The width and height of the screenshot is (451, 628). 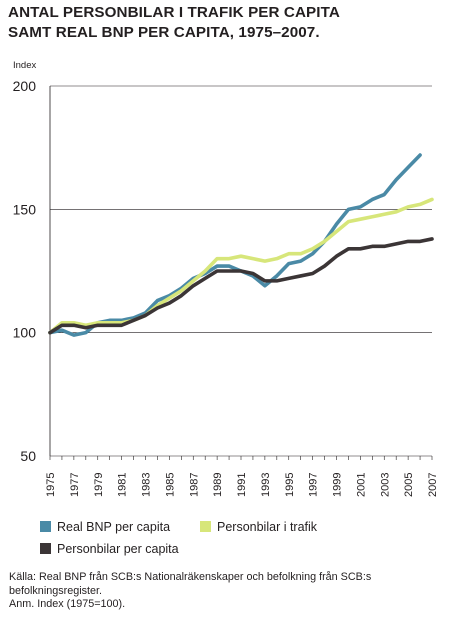 I want to click on x-tick-label-2001: 2001, so click(x=361, y=485).